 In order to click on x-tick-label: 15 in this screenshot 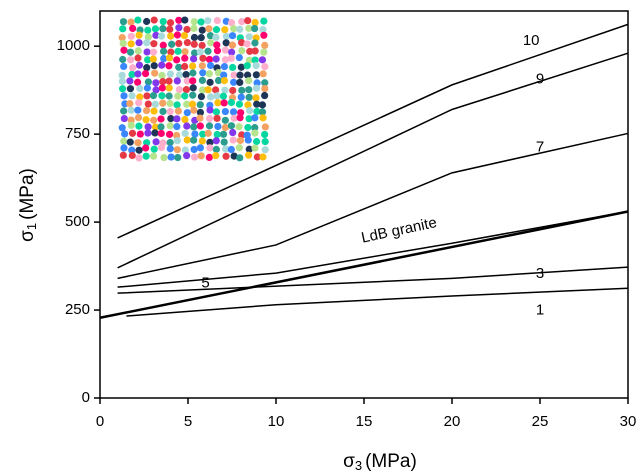, I will do `click(364, 421)`.